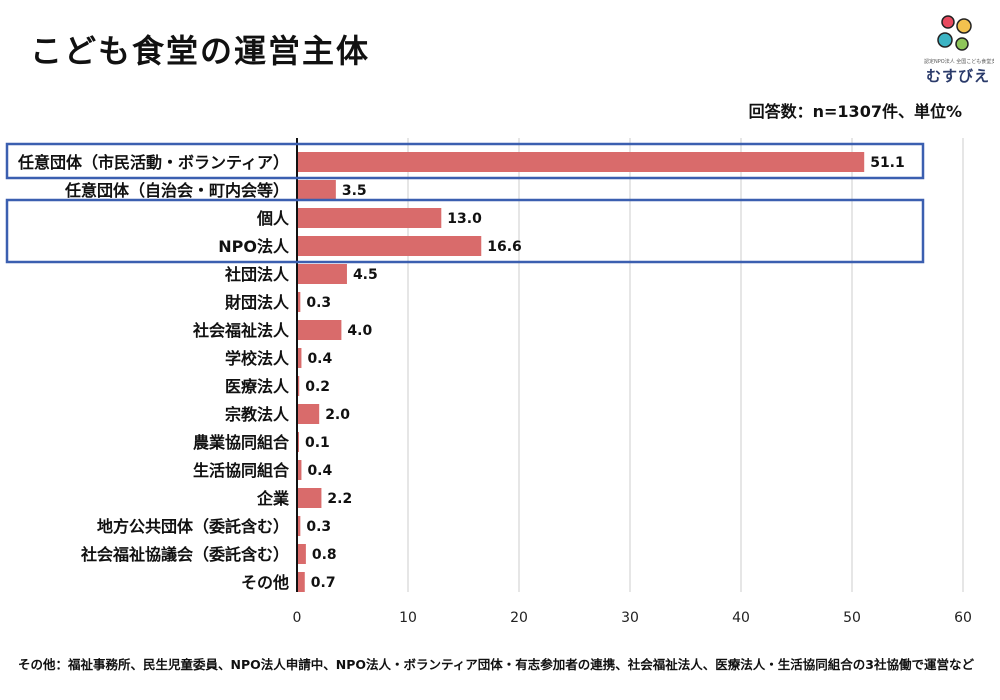 Image resolution: width=1000 pixels, height=700 pixels. What do you see at coordinates (257, 358) in the screenshot?
I see `category-label: 学校法人` at bounding box center [257, 358].